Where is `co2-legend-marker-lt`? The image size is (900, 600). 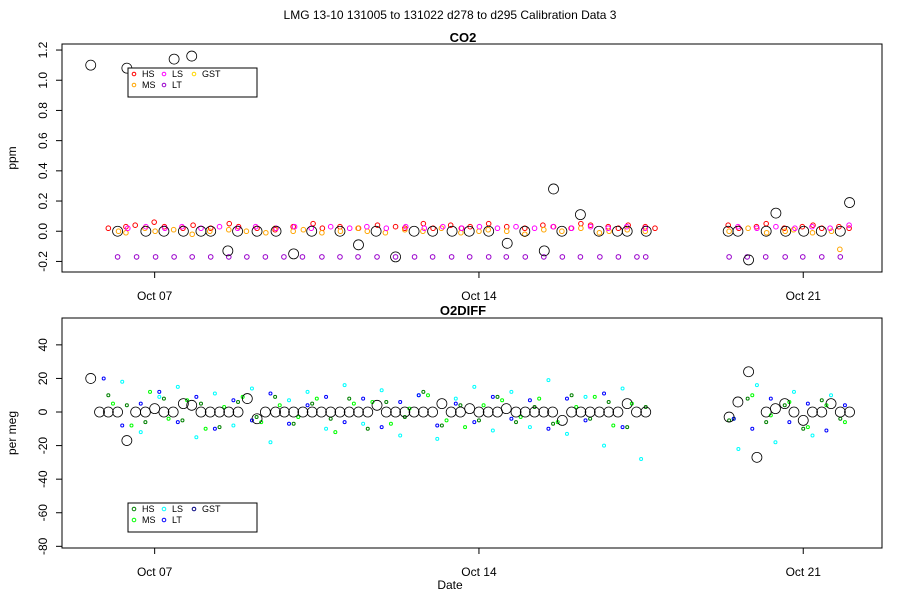
co2-legend-marker-lt is located at coordinates (164, 85).